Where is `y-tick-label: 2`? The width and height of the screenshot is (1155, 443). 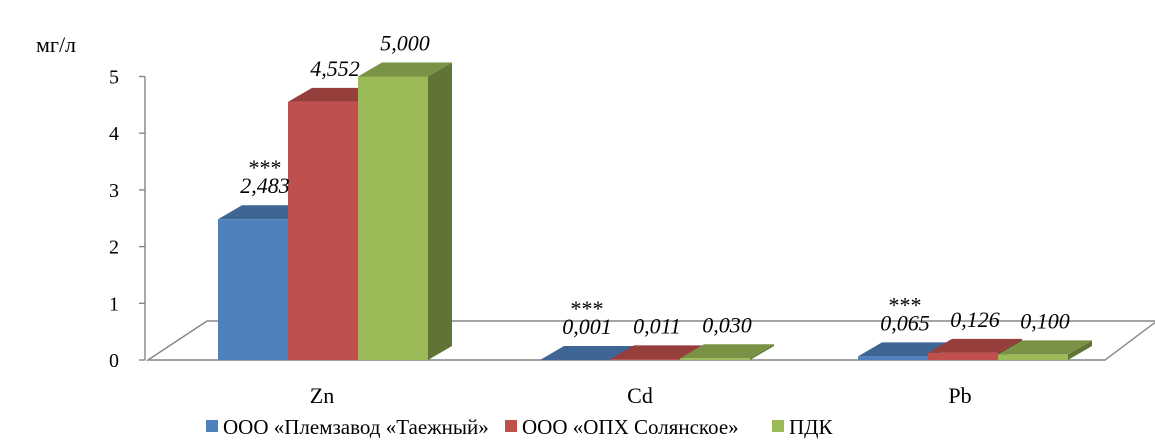 y-tick-label: 2 is located at coordinates (114, 248).